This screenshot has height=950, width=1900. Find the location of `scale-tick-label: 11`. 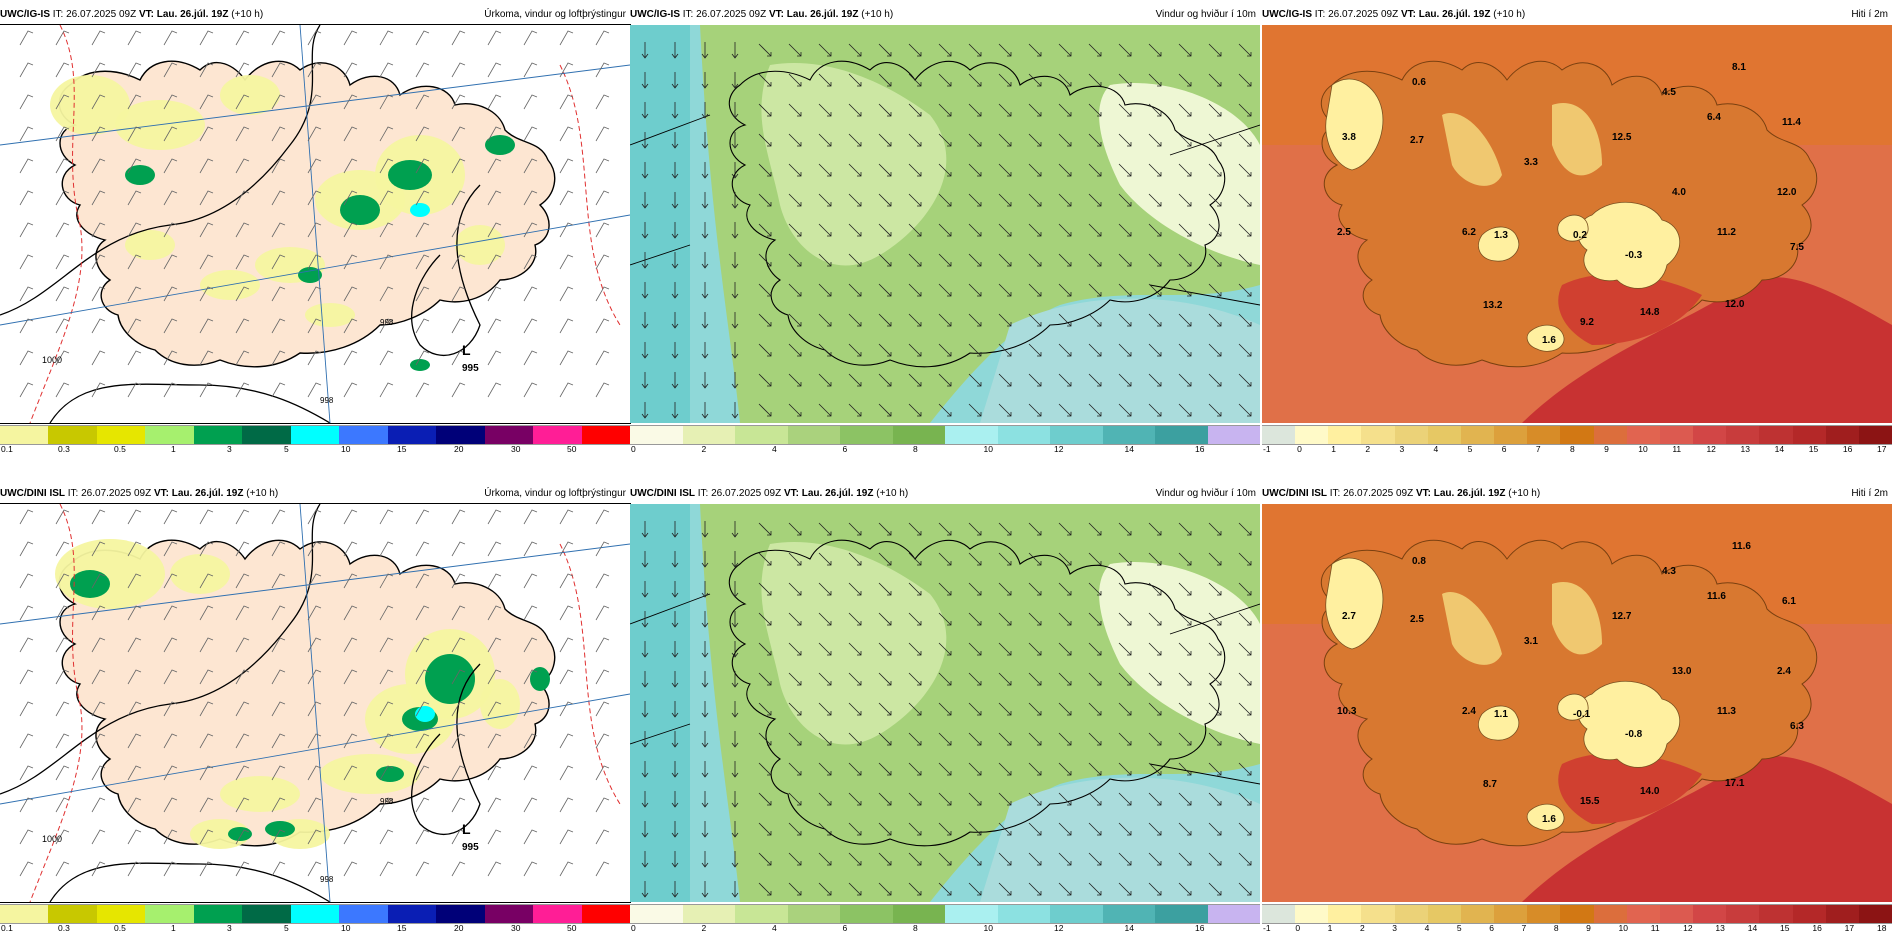

scale-tick-label: 11 is located at coordinates (1677, 449).